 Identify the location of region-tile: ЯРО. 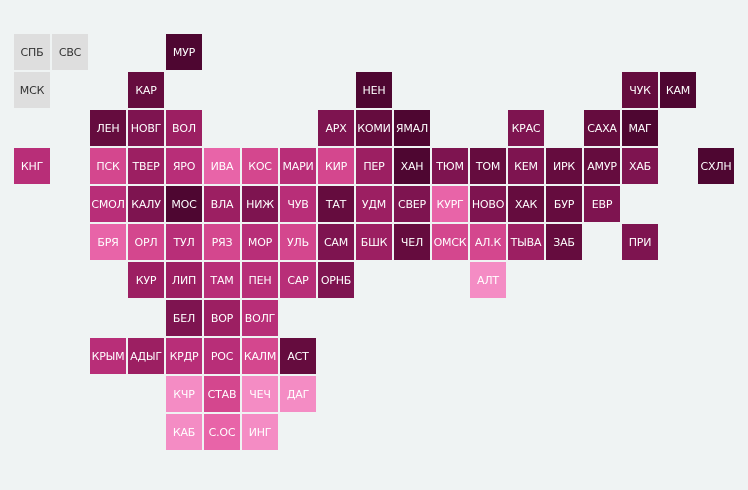
(184, 166).